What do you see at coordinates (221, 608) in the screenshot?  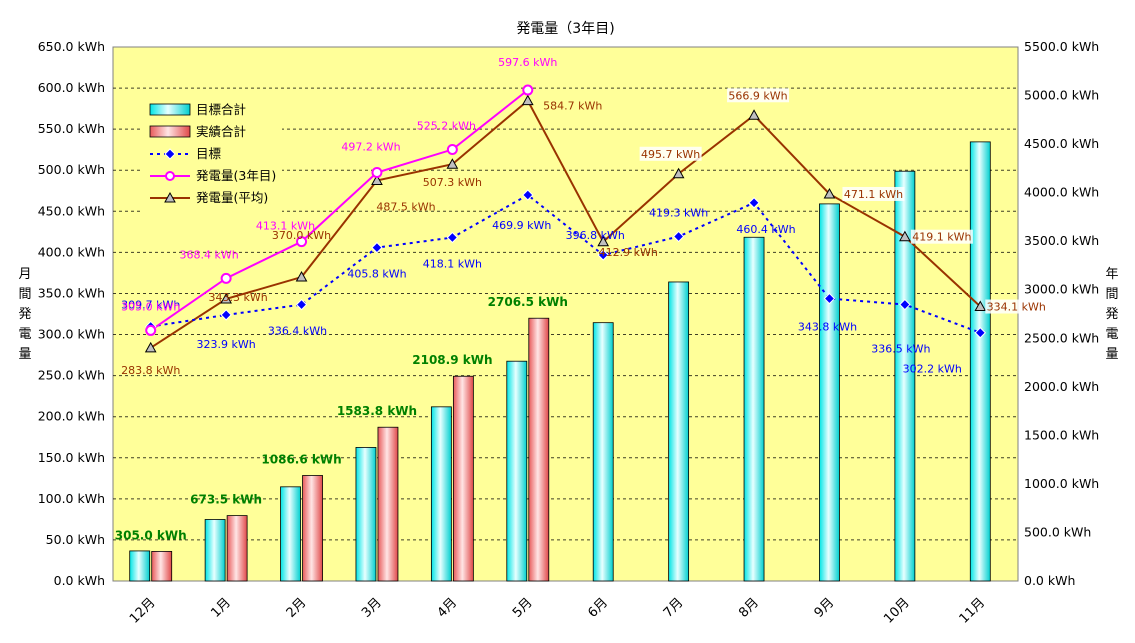 I see `x-tick-label: 1月` at bounding box center [221, 608].